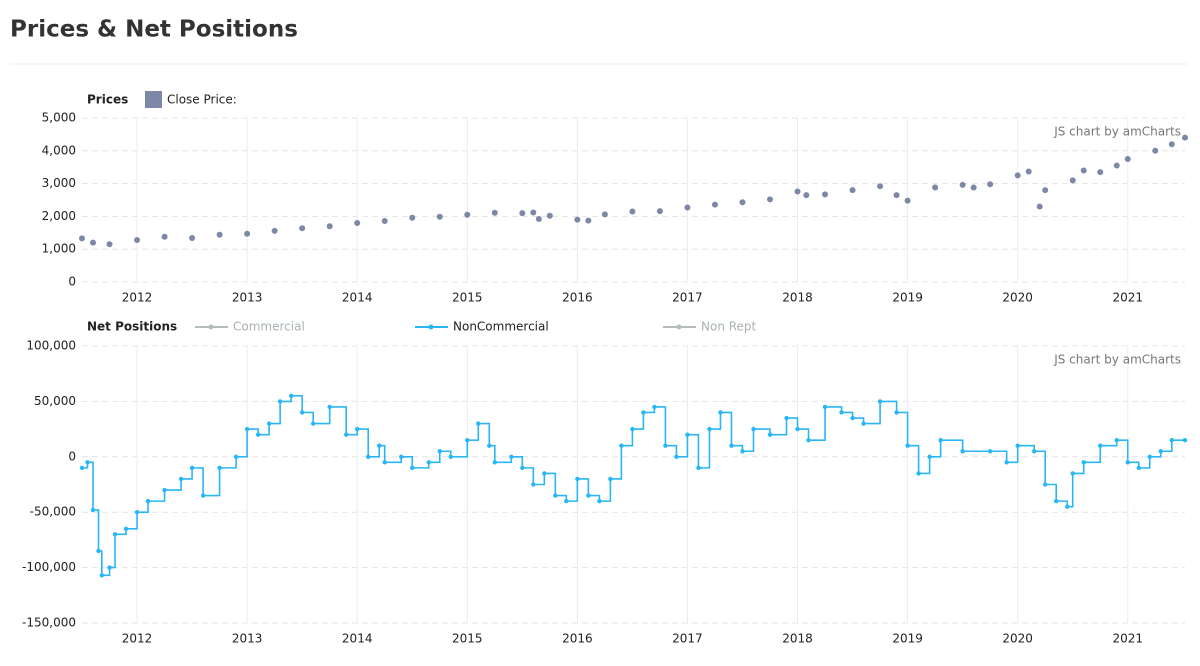  I want to click on x-tick-label: 2019, so click(907, 298).